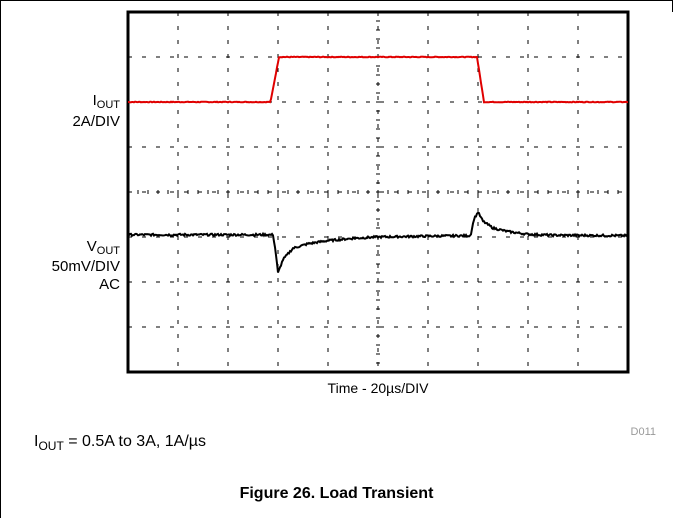  What do you see at coordinates (336, 493) in the screenshot?
I see `figure-caption: Figure 26. Load Transient` at bounding box center [336, 493].